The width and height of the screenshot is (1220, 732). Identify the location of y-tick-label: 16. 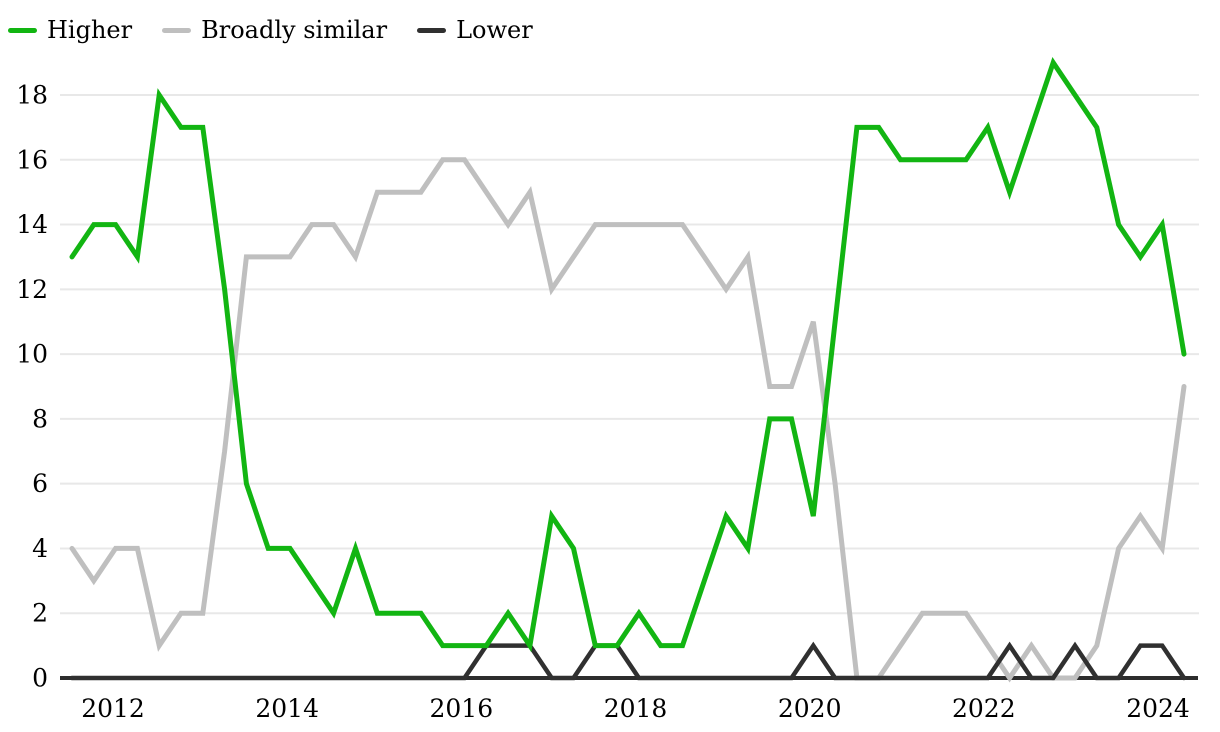
(32, 159).